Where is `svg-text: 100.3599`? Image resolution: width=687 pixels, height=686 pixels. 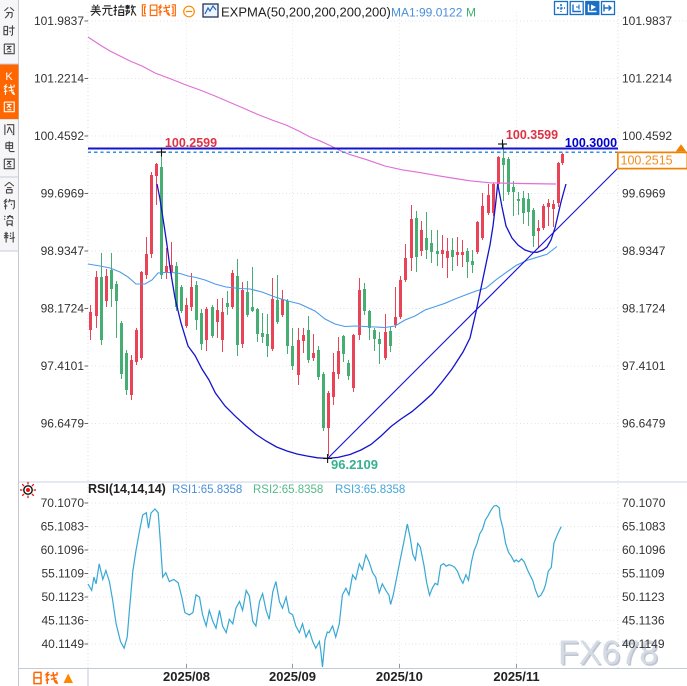 svg-text: 100.3599 is located at coordinates (532, 135).